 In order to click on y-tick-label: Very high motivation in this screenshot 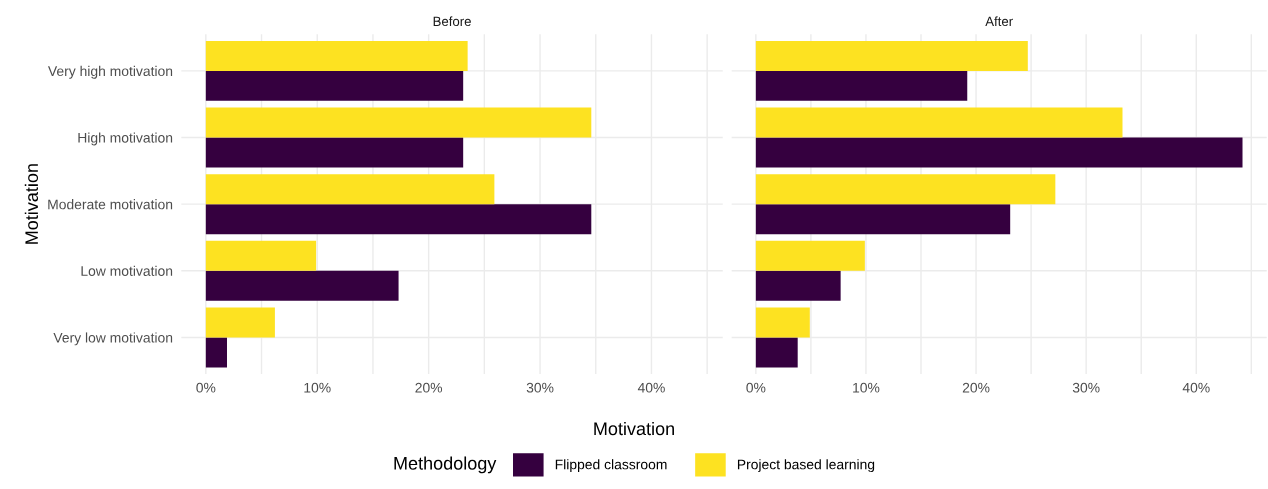, I will do `click(110, 72)`.